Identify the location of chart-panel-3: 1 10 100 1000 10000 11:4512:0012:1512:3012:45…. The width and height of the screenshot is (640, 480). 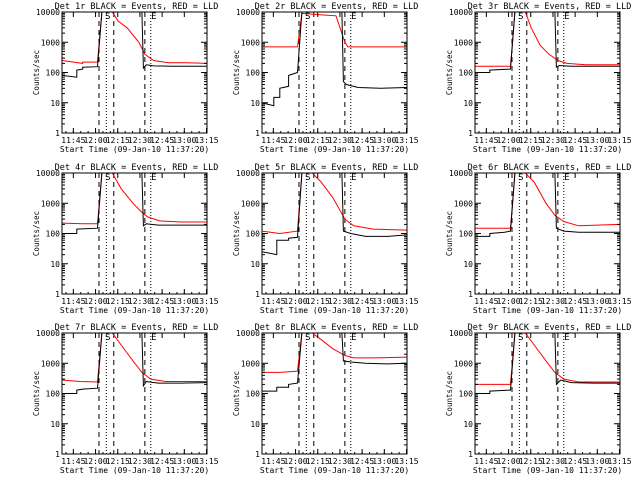
(538, 78).